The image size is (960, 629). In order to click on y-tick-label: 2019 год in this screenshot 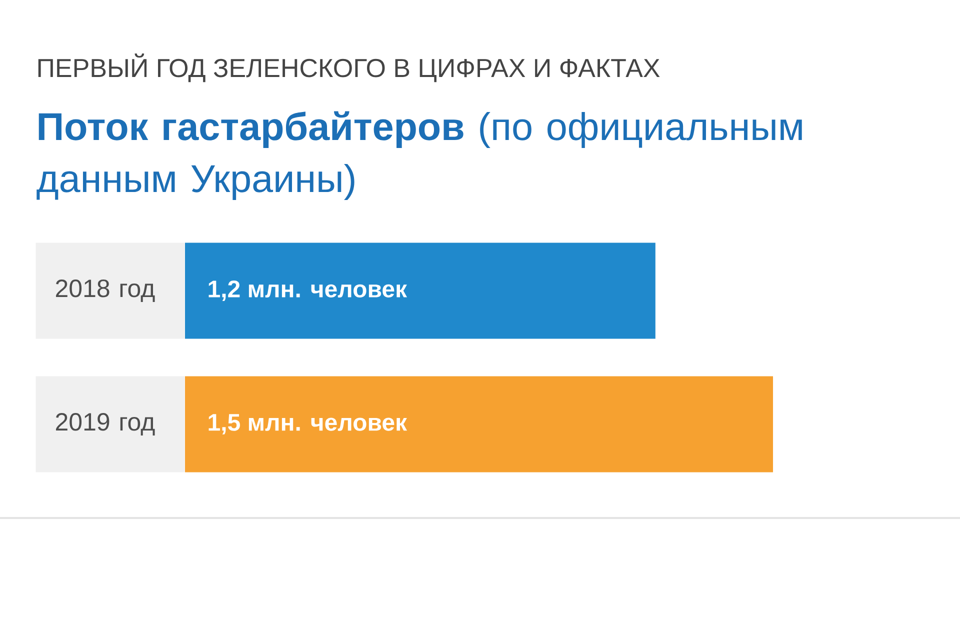, I will do `click(105, 424)`.